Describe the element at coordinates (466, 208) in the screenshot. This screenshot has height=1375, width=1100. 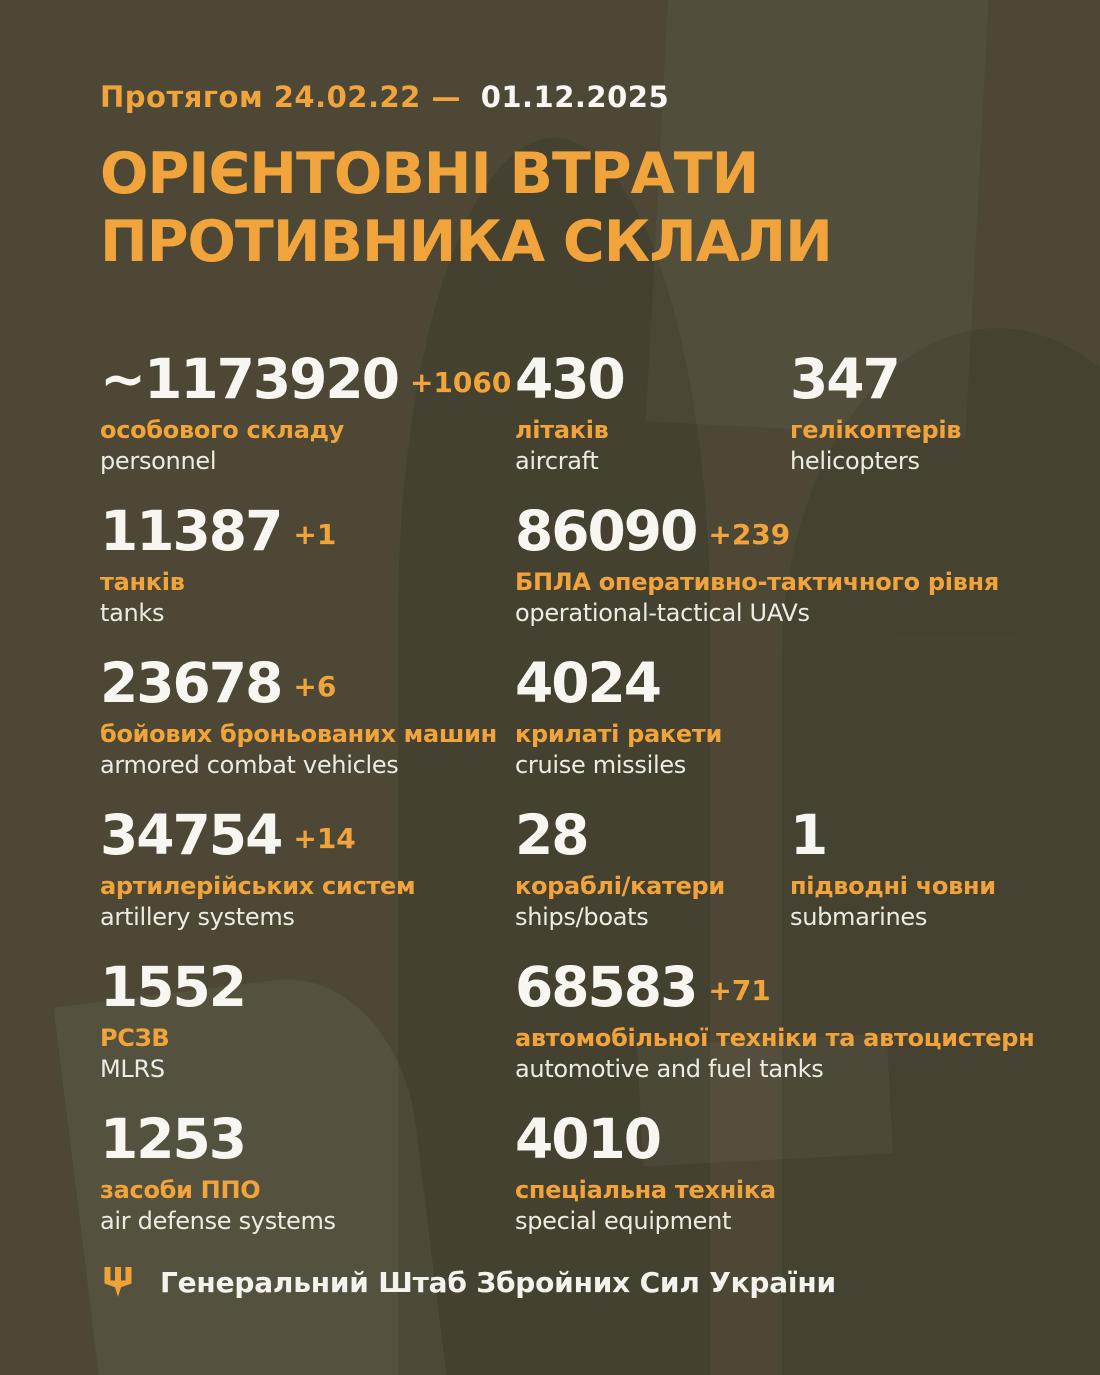
I see `page-title: ОРІЄНТОВНІ ВТРАТИ ПРОТИВНИКА СКЛАЛИ` at that location.